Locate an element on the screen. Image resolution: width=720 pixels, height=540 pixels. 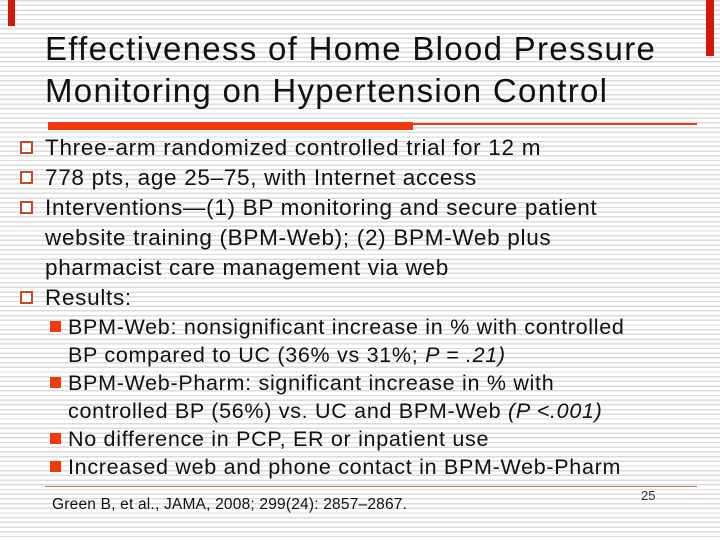
corner-accent-bar-left is located at coordinates (11, 13).